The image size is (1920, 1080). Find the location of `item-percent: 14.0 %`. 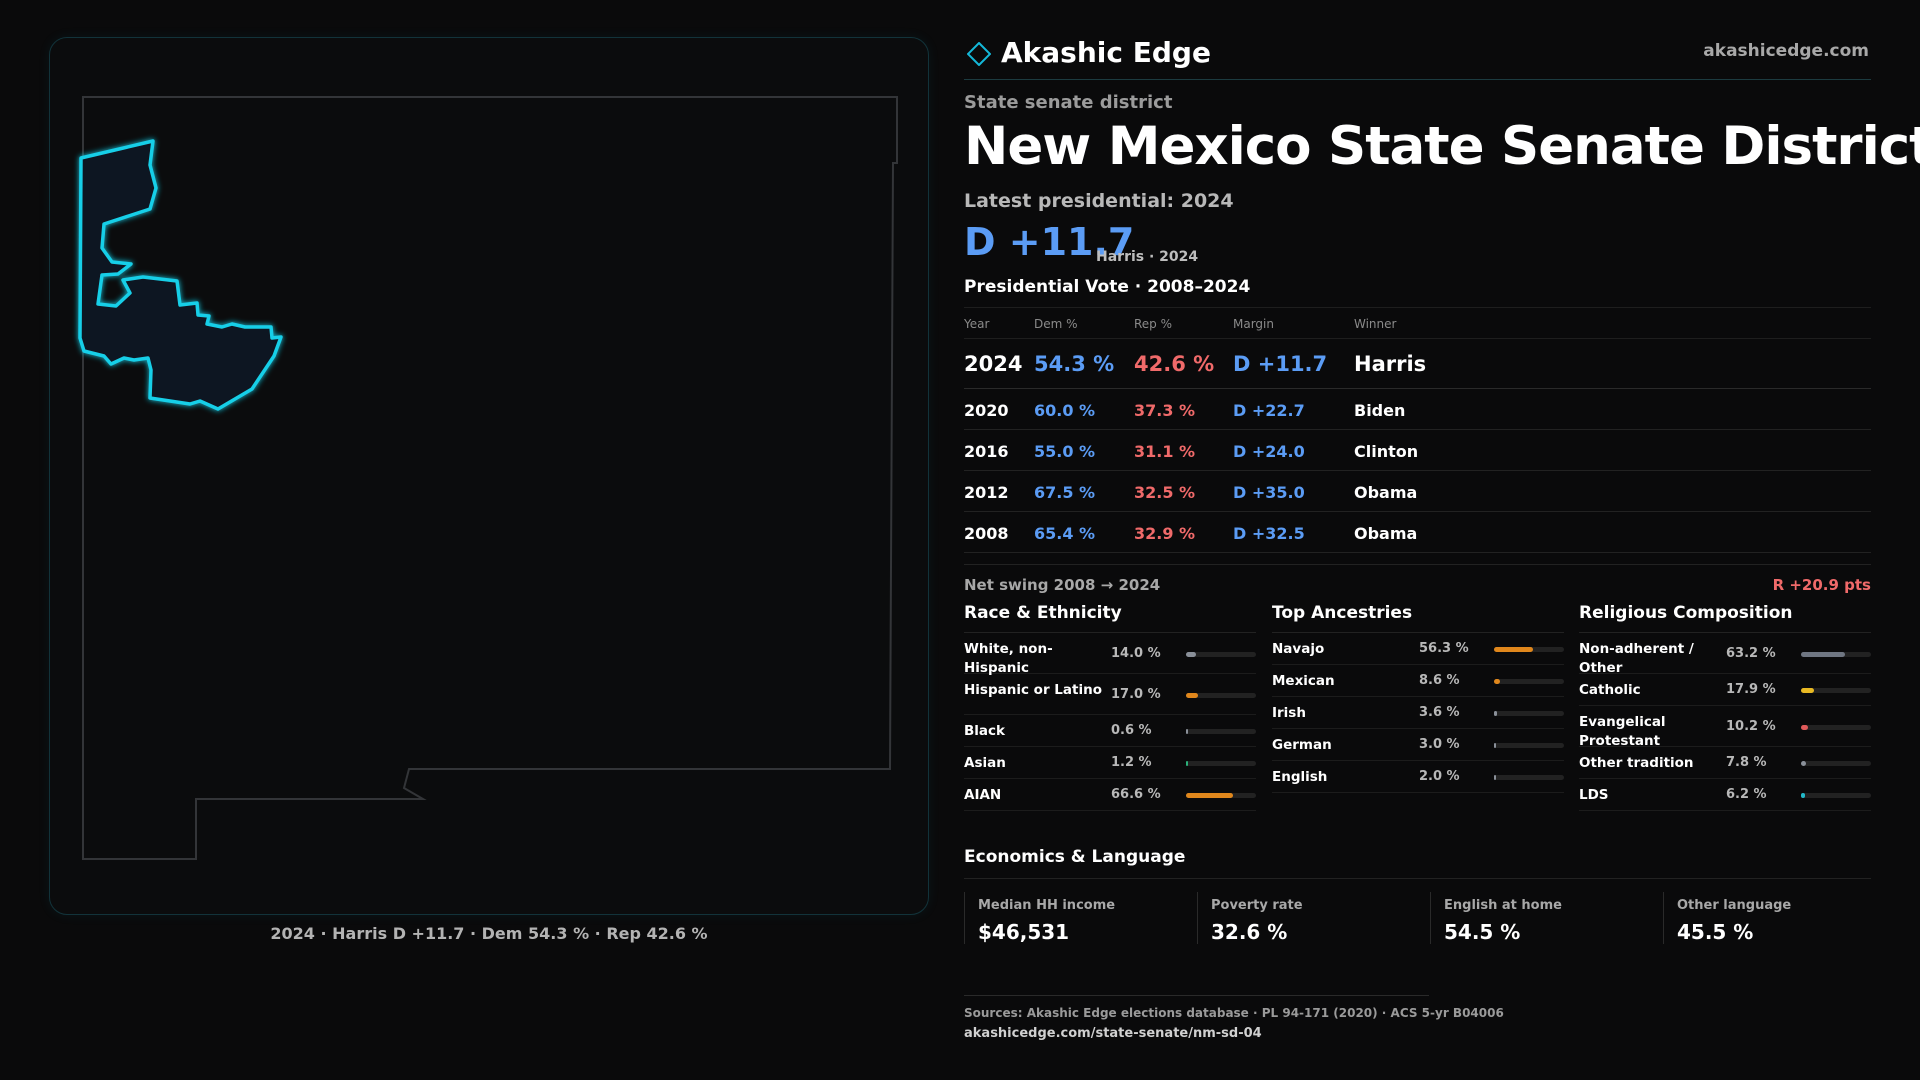

item-percent: 14.0 % is located at coordinates (1136, 653).